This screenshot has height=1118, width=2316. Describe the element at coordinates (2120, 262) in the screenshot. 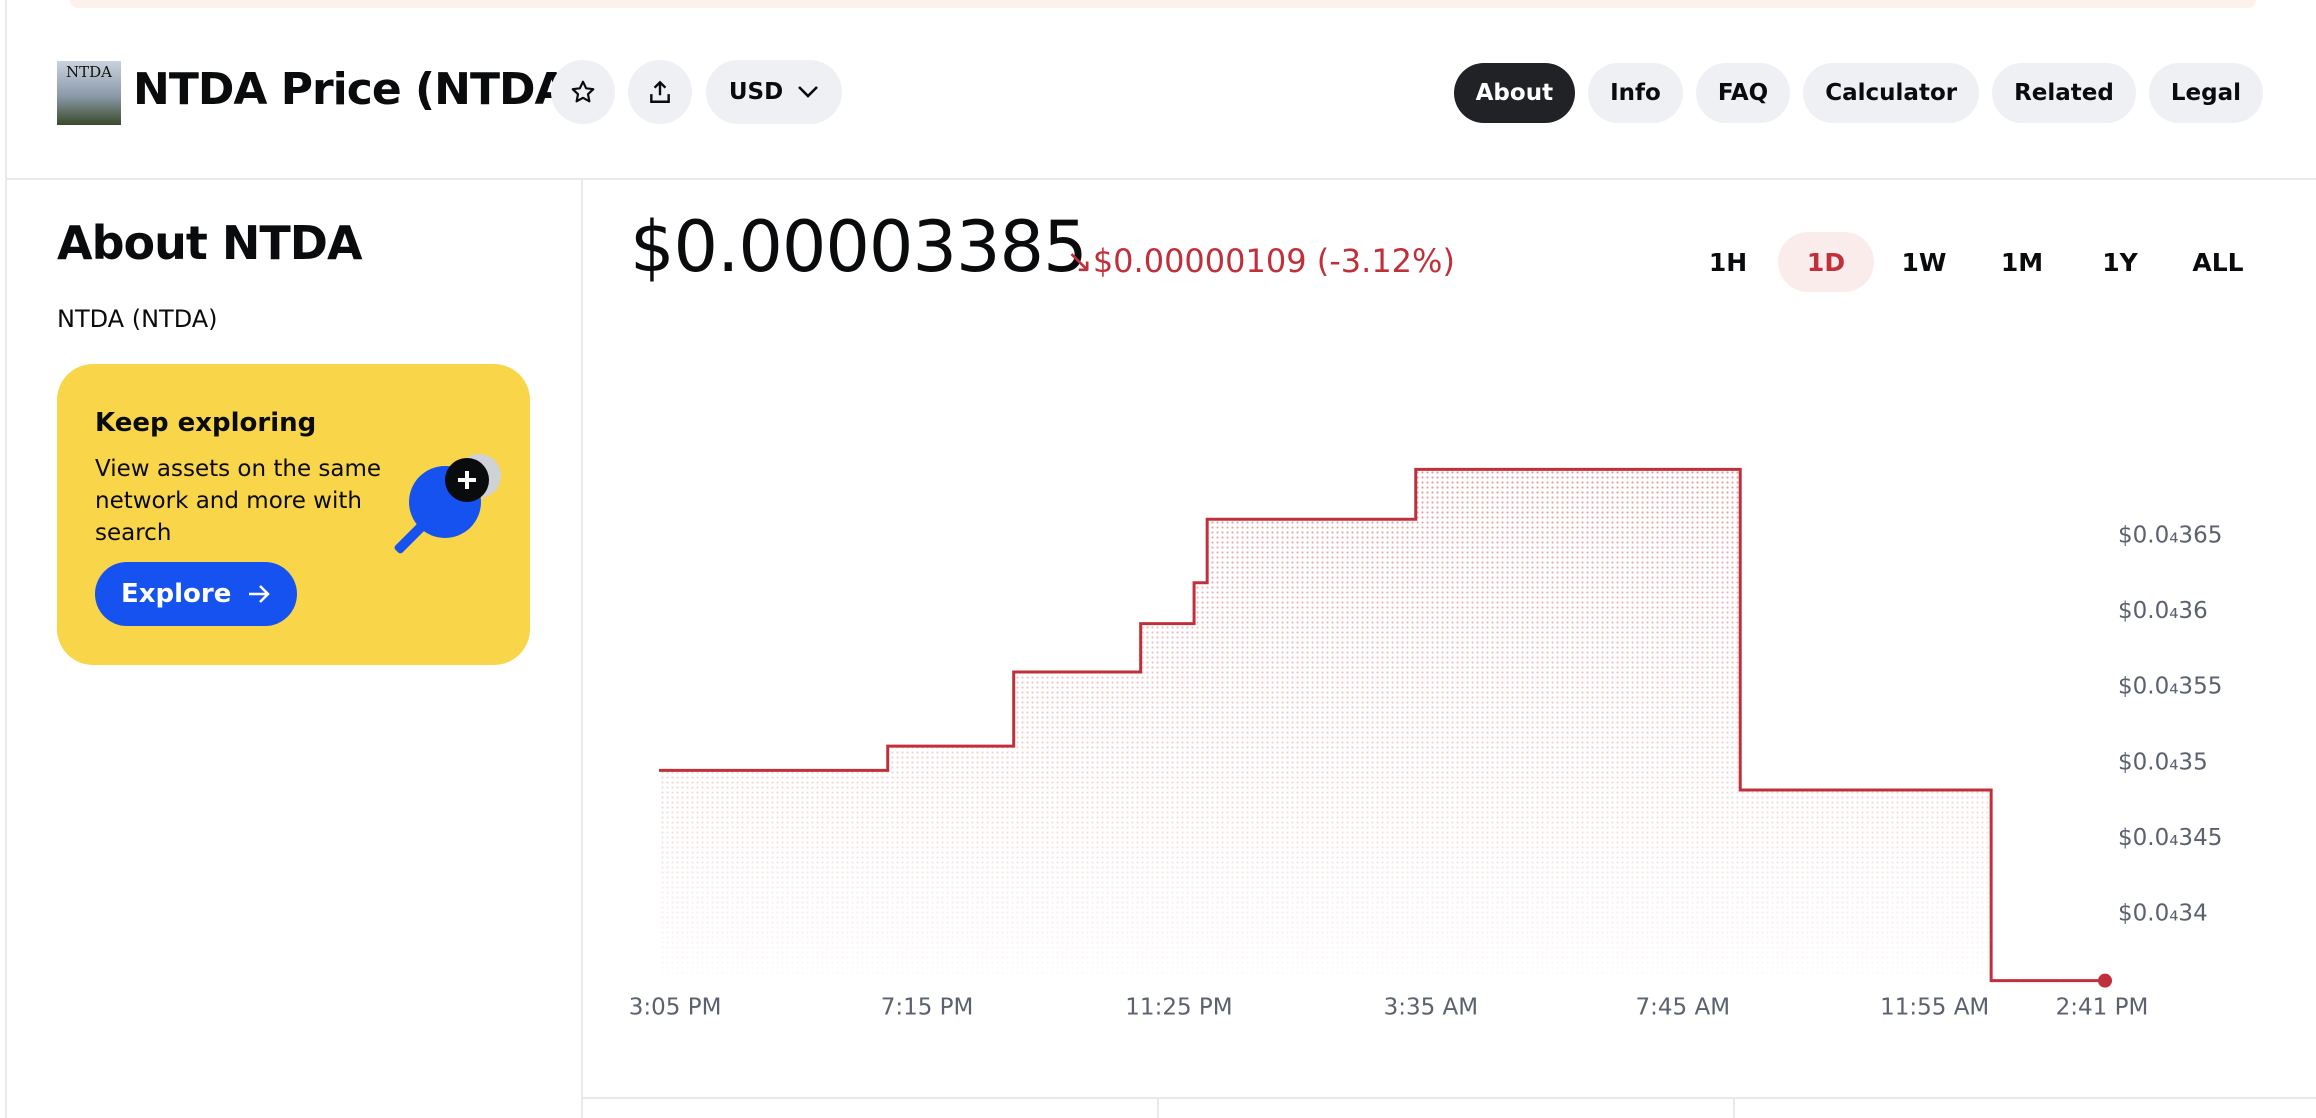

I see `range-button: 1Y` at that location.